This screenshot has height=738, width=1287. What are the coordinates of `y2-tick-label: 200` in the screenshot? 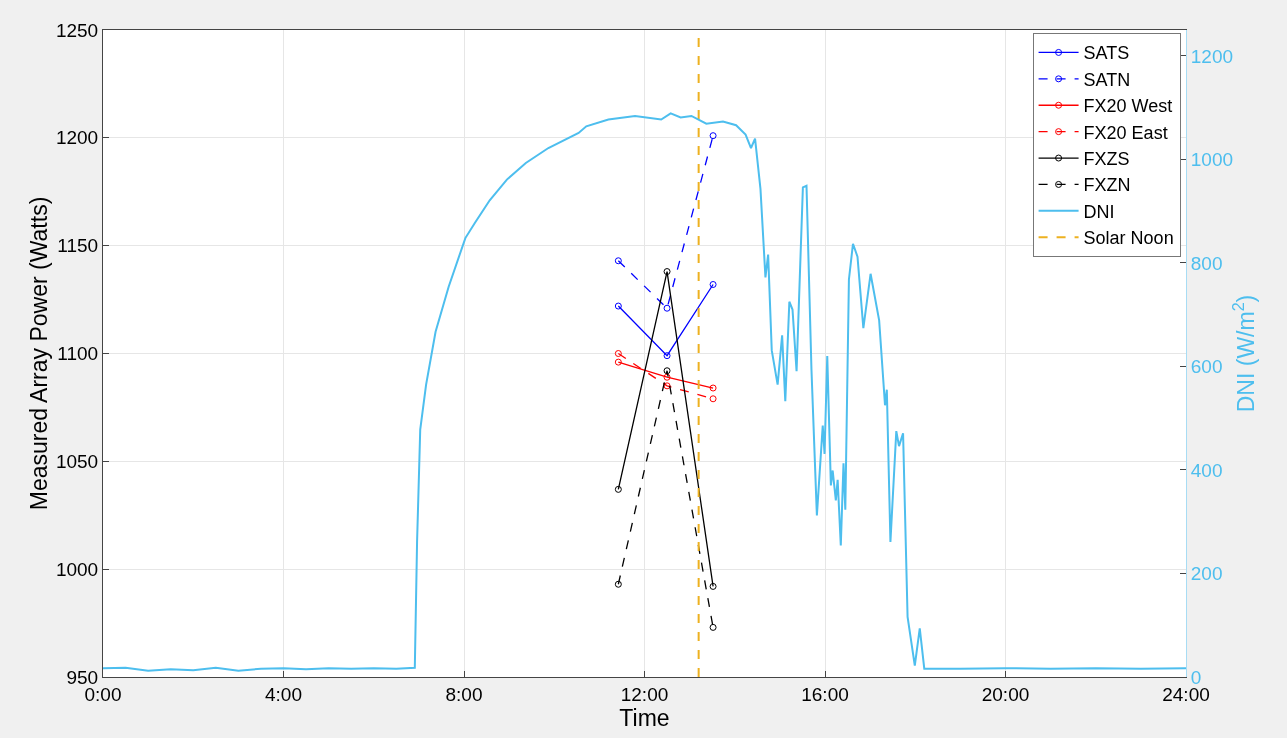 It's located at (1206, 574).